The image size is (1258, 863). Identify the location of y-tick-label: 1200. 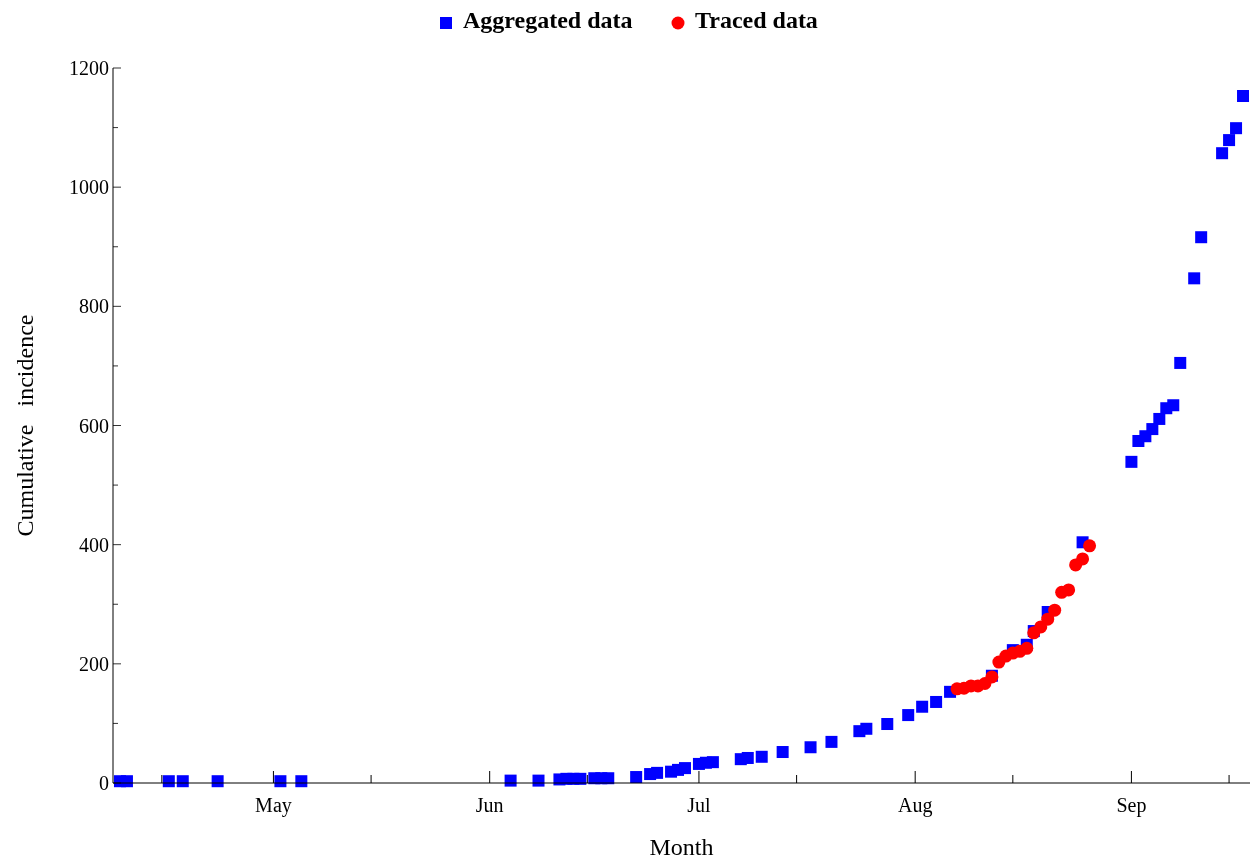
(89, 68).